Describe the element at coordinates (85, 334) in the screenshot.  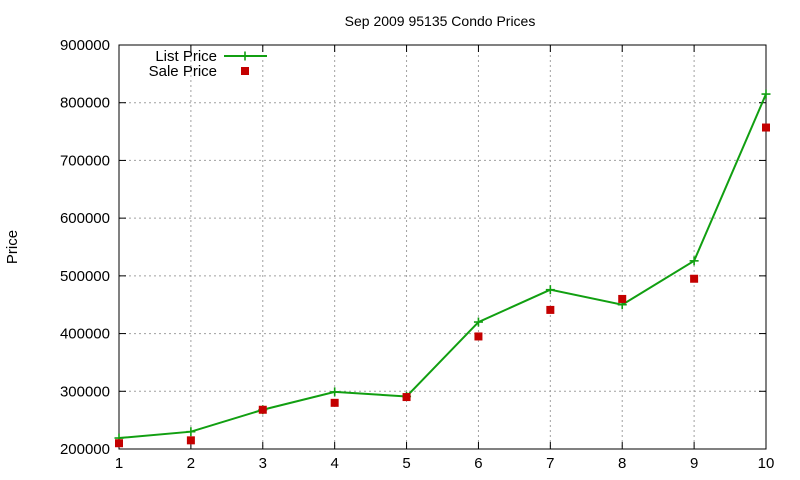
I see `y-tick-label: 400000` at that location.